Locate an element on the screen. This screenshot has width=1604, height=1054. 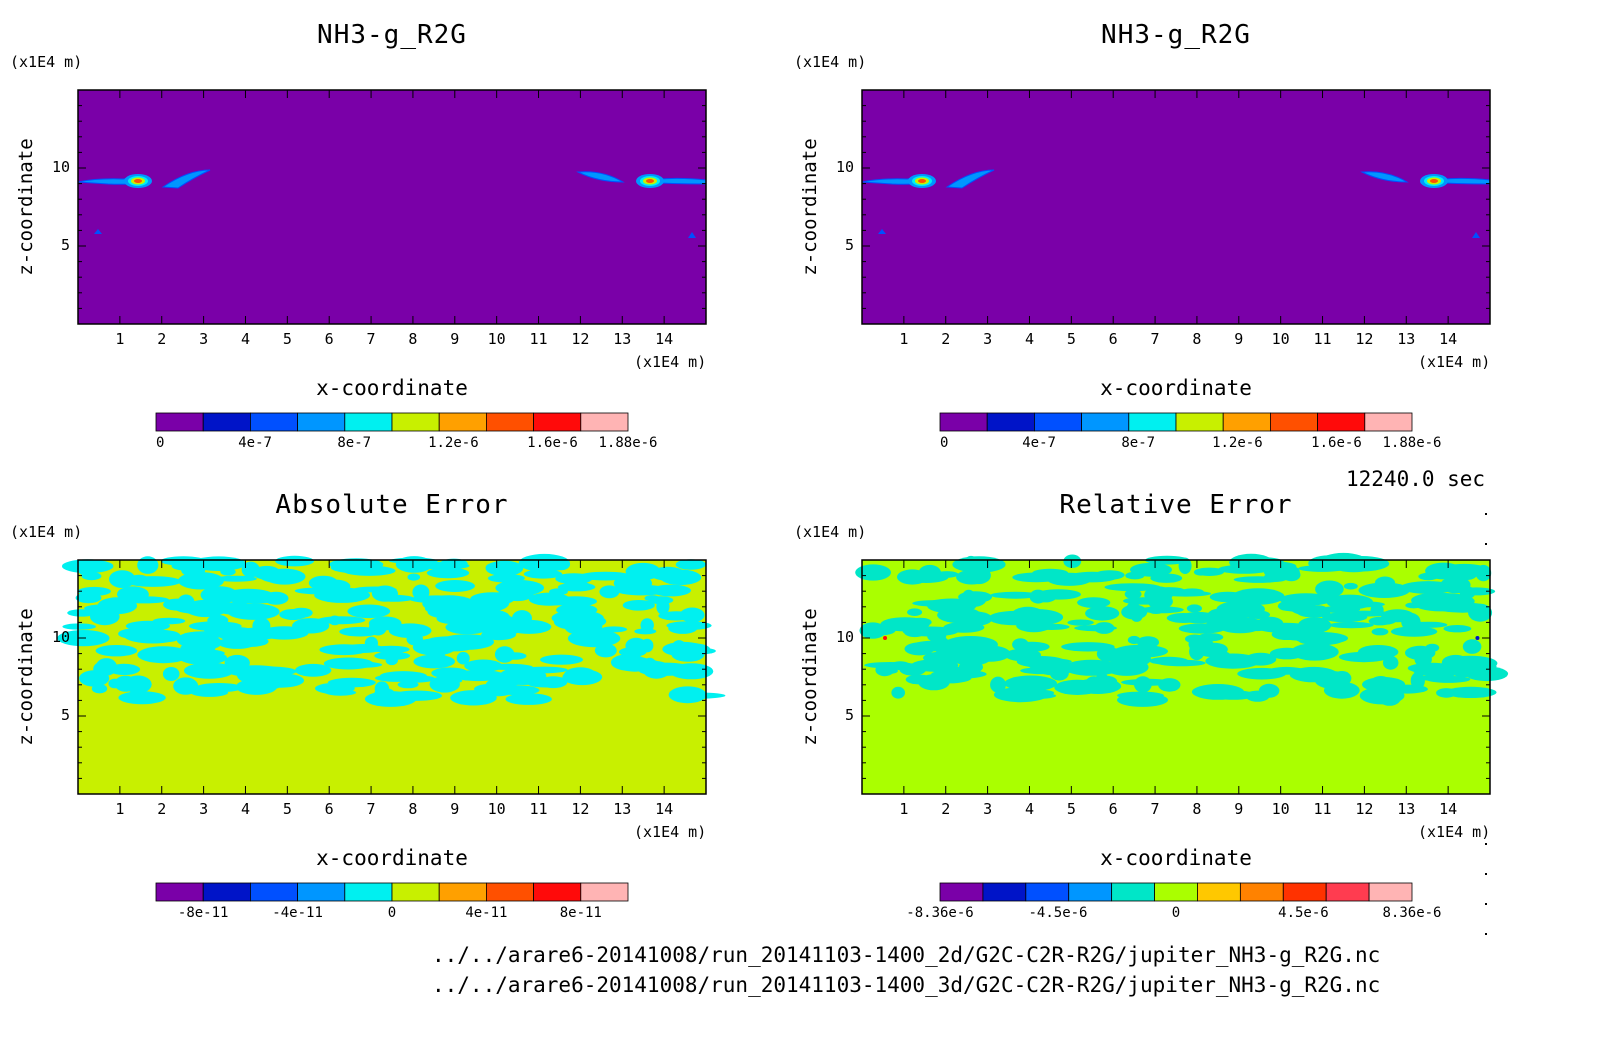
colorbar-label: -8.36e-6 is located at coordinates (940, 913).